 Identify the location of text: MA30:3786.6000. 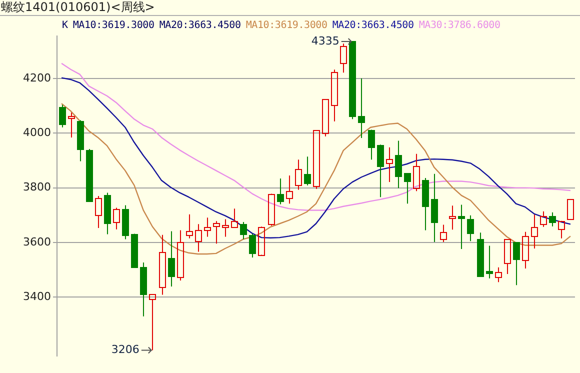
(459, 25).